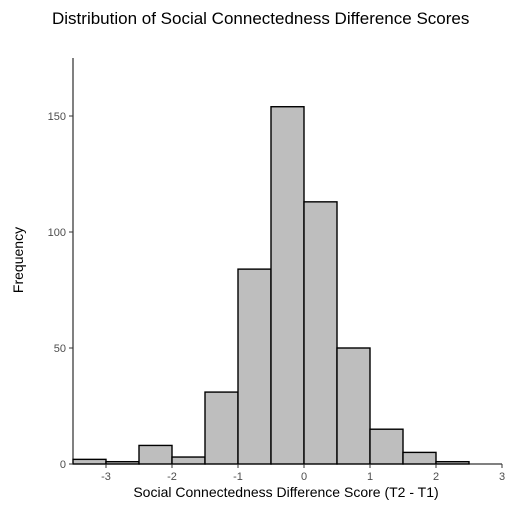 The width and height of the screenshot is (520, 513). What do you see at coordinates (57, 233) in the screenshot?
I see `y-tick-label: 100` at bounding box center [57, 233].